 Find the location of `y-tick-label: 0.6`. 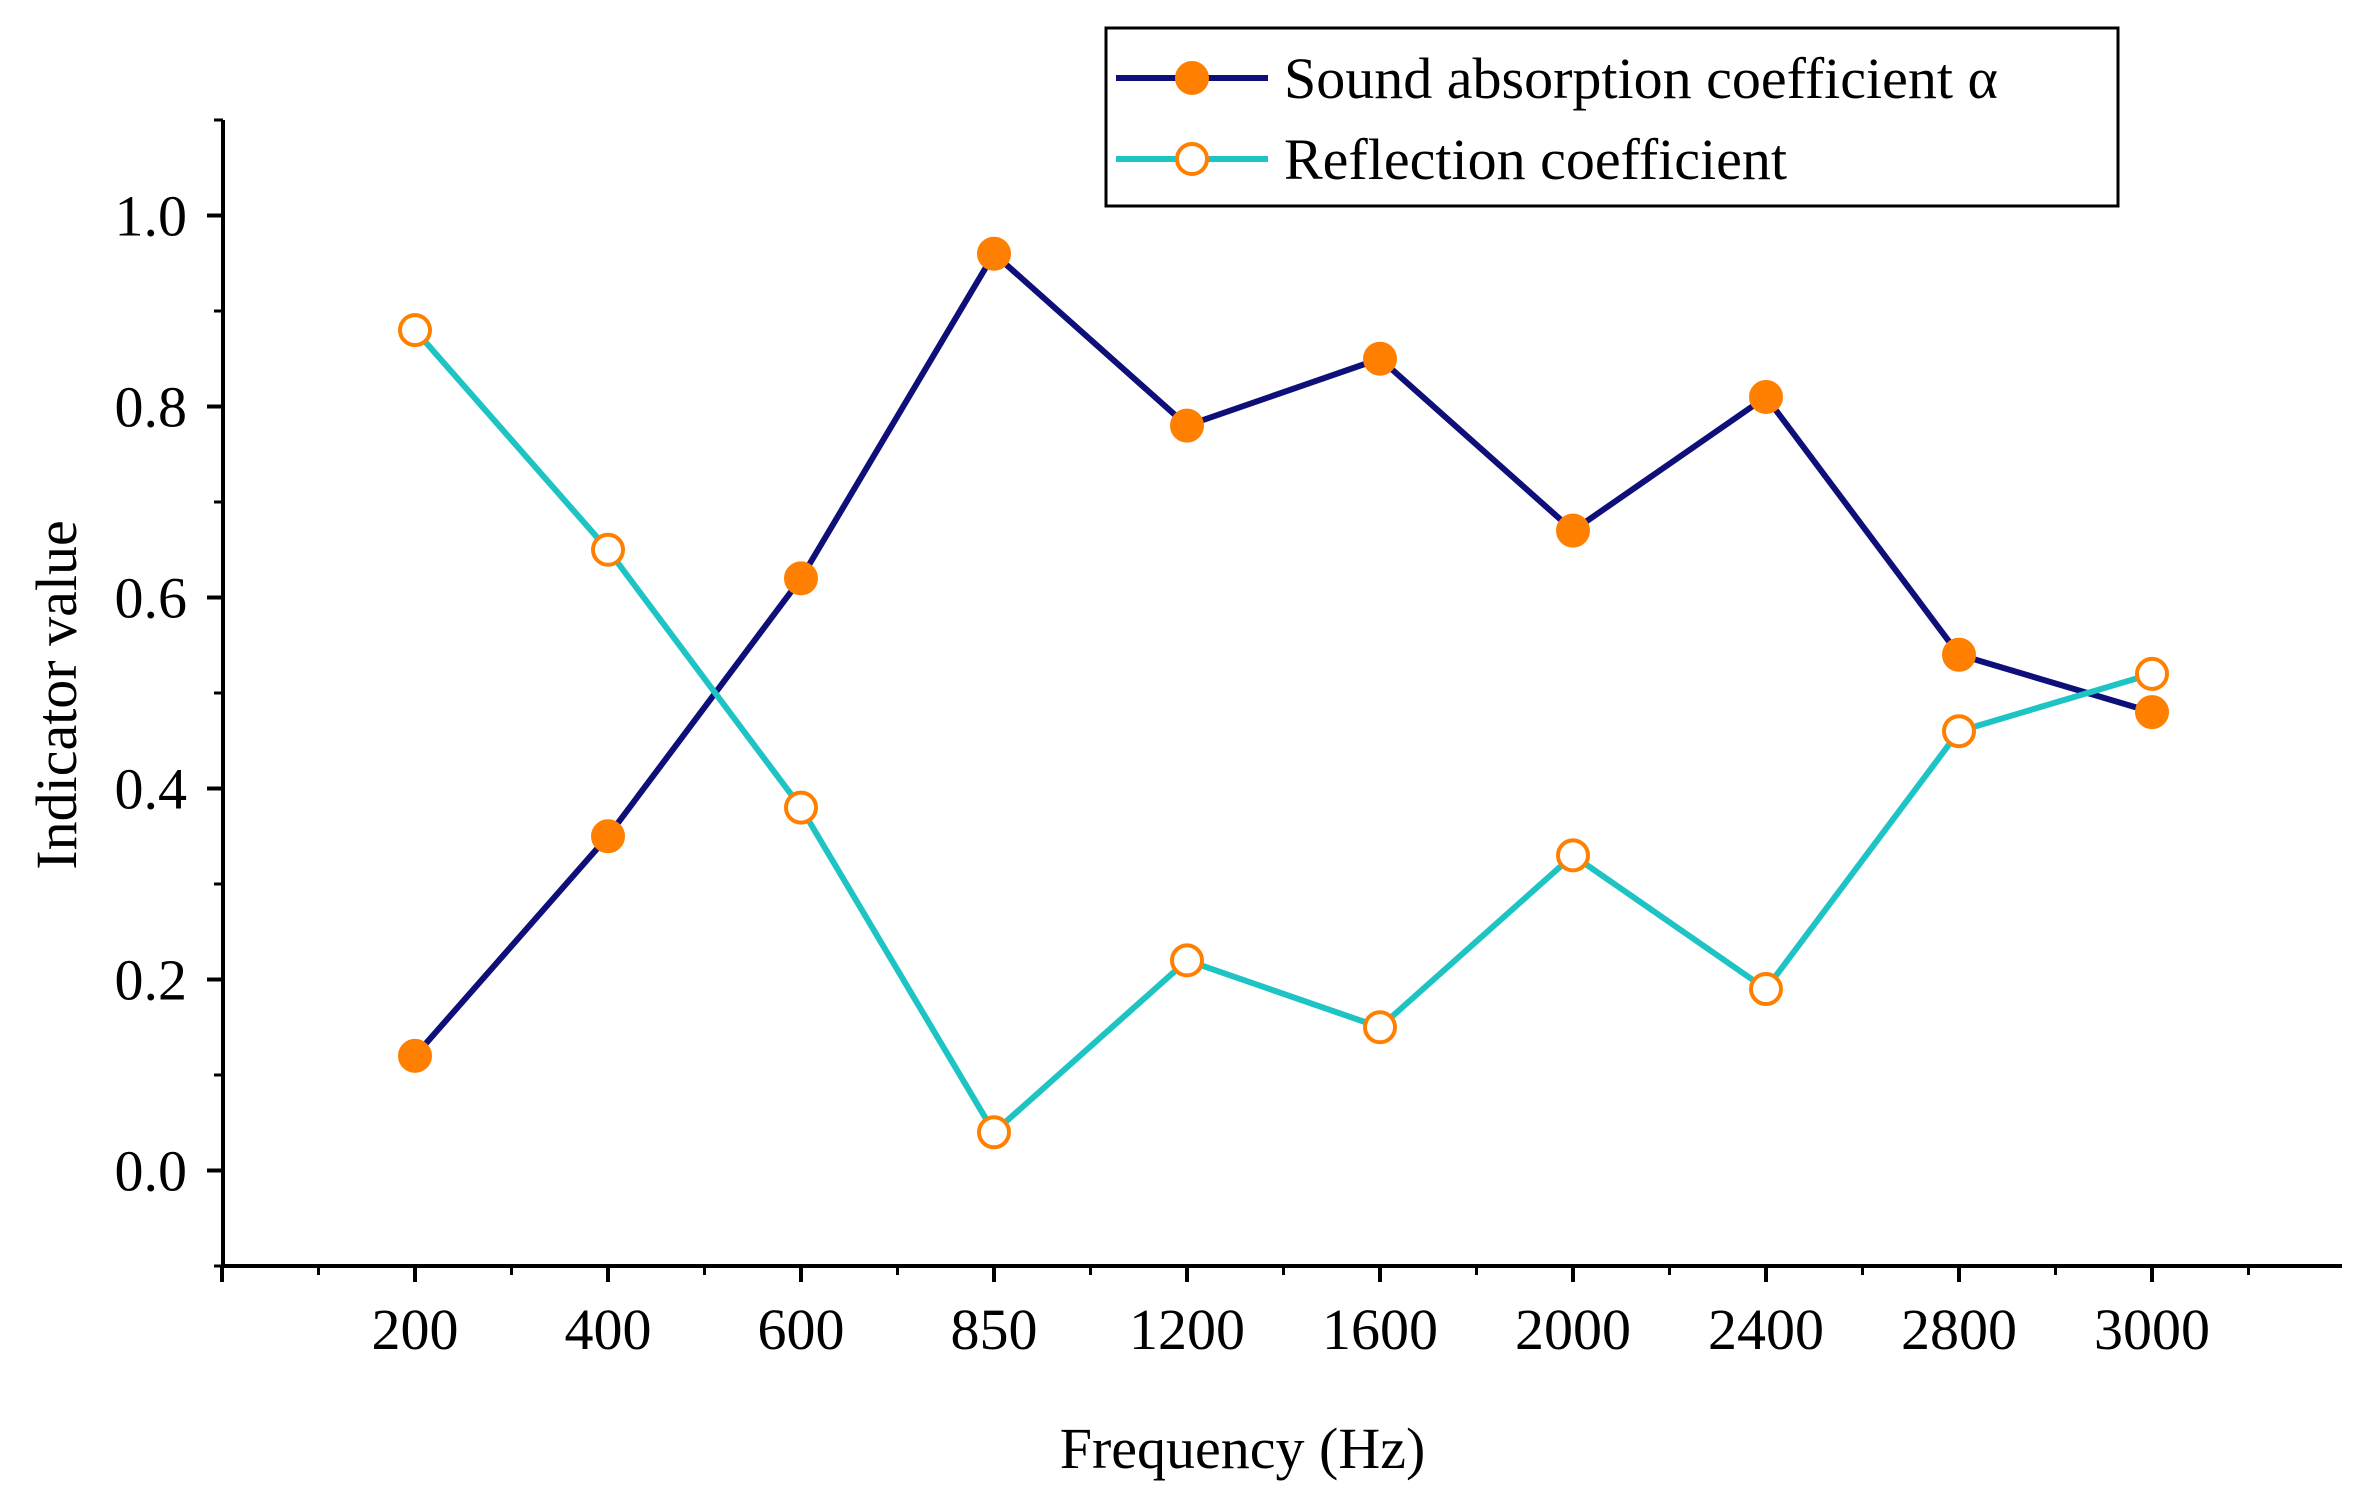

y-tick-label: 0.6 is located at coordinates (151, 598).